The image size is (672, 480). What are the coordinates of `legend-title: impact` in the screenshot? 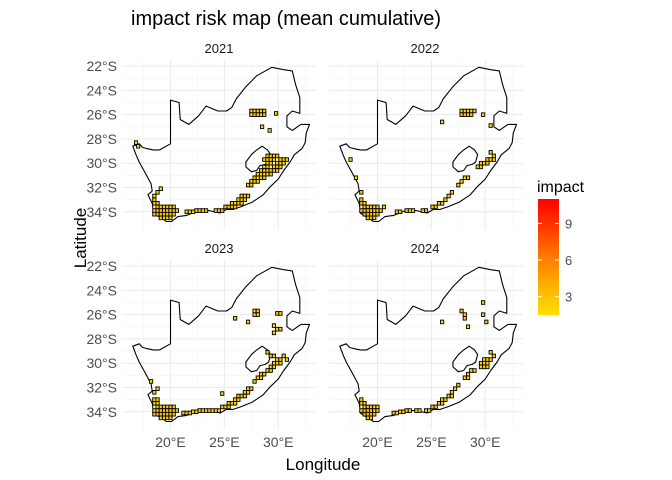 It's located at (561, 187).